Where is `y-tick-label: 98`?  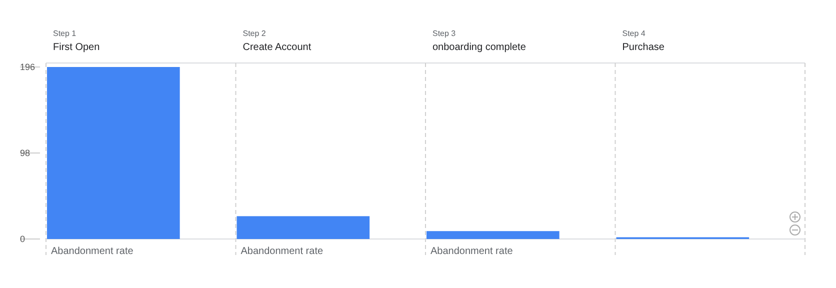
y-tick-label: 98 is located at coordinates (25, 153).